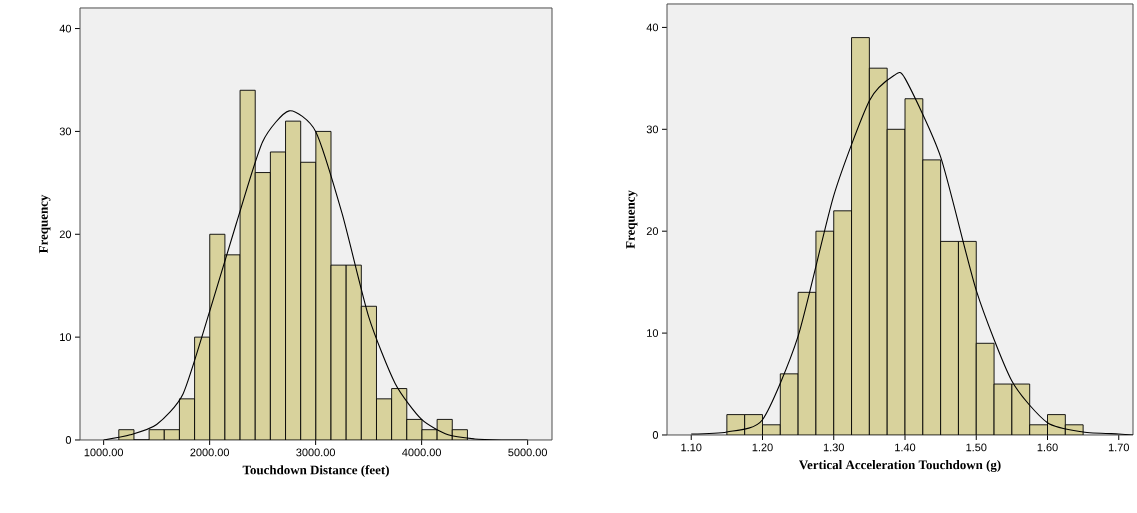 Image resolution: width=1137 pixels, height=513 pixels. I want to click on x-tick-label: 1.30, so click(833, 447).